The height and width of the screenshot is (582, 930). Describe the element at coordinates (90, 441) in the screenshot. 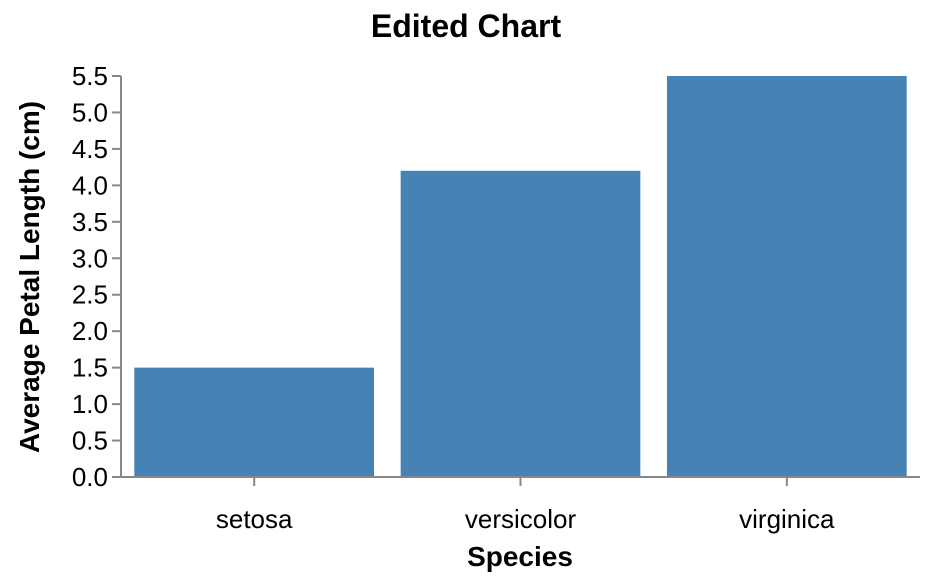

I see `y-tick-label: 0.5` at that location.